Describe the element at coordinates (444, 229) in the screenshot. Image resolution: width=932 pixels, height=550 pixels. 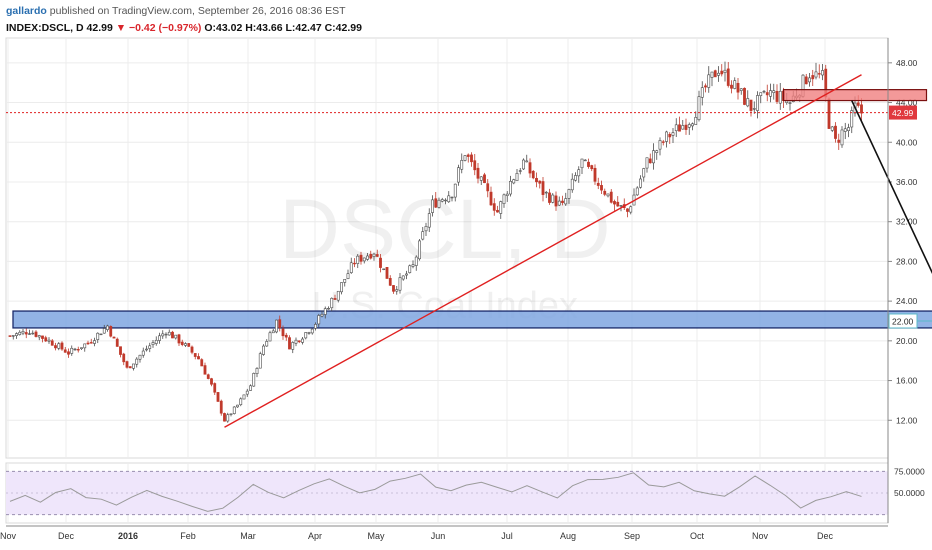
I see `watermark-symbol: DSCL, D` at that location.